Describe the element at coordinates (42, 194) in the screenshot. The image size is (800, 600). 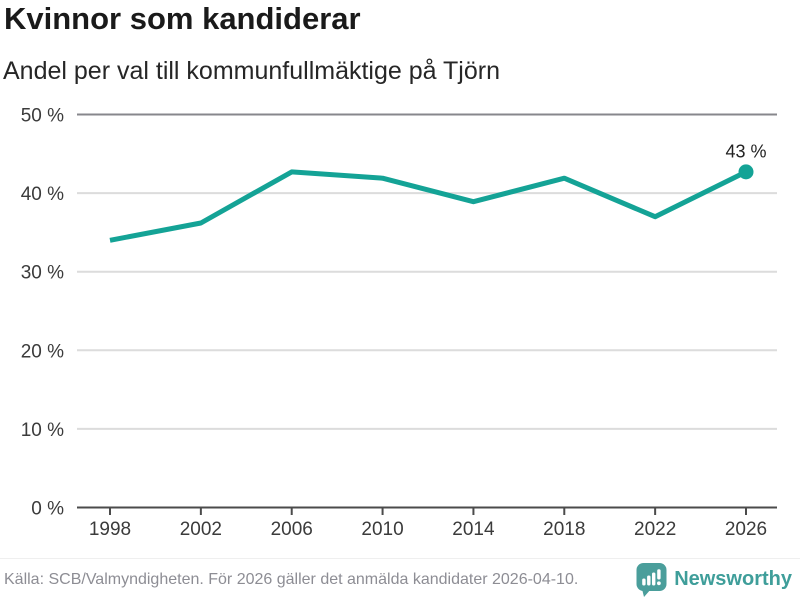
I see `y-tick-label: 40 %` at that location.